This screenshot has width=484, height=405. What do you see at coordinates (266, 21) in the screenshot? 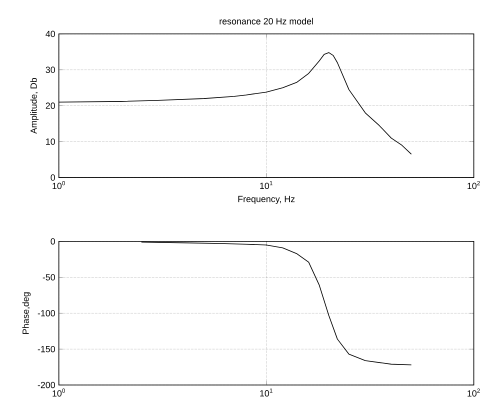
I see `chart-title: resonance 20 Hz model` at bounding box center [266, 21].